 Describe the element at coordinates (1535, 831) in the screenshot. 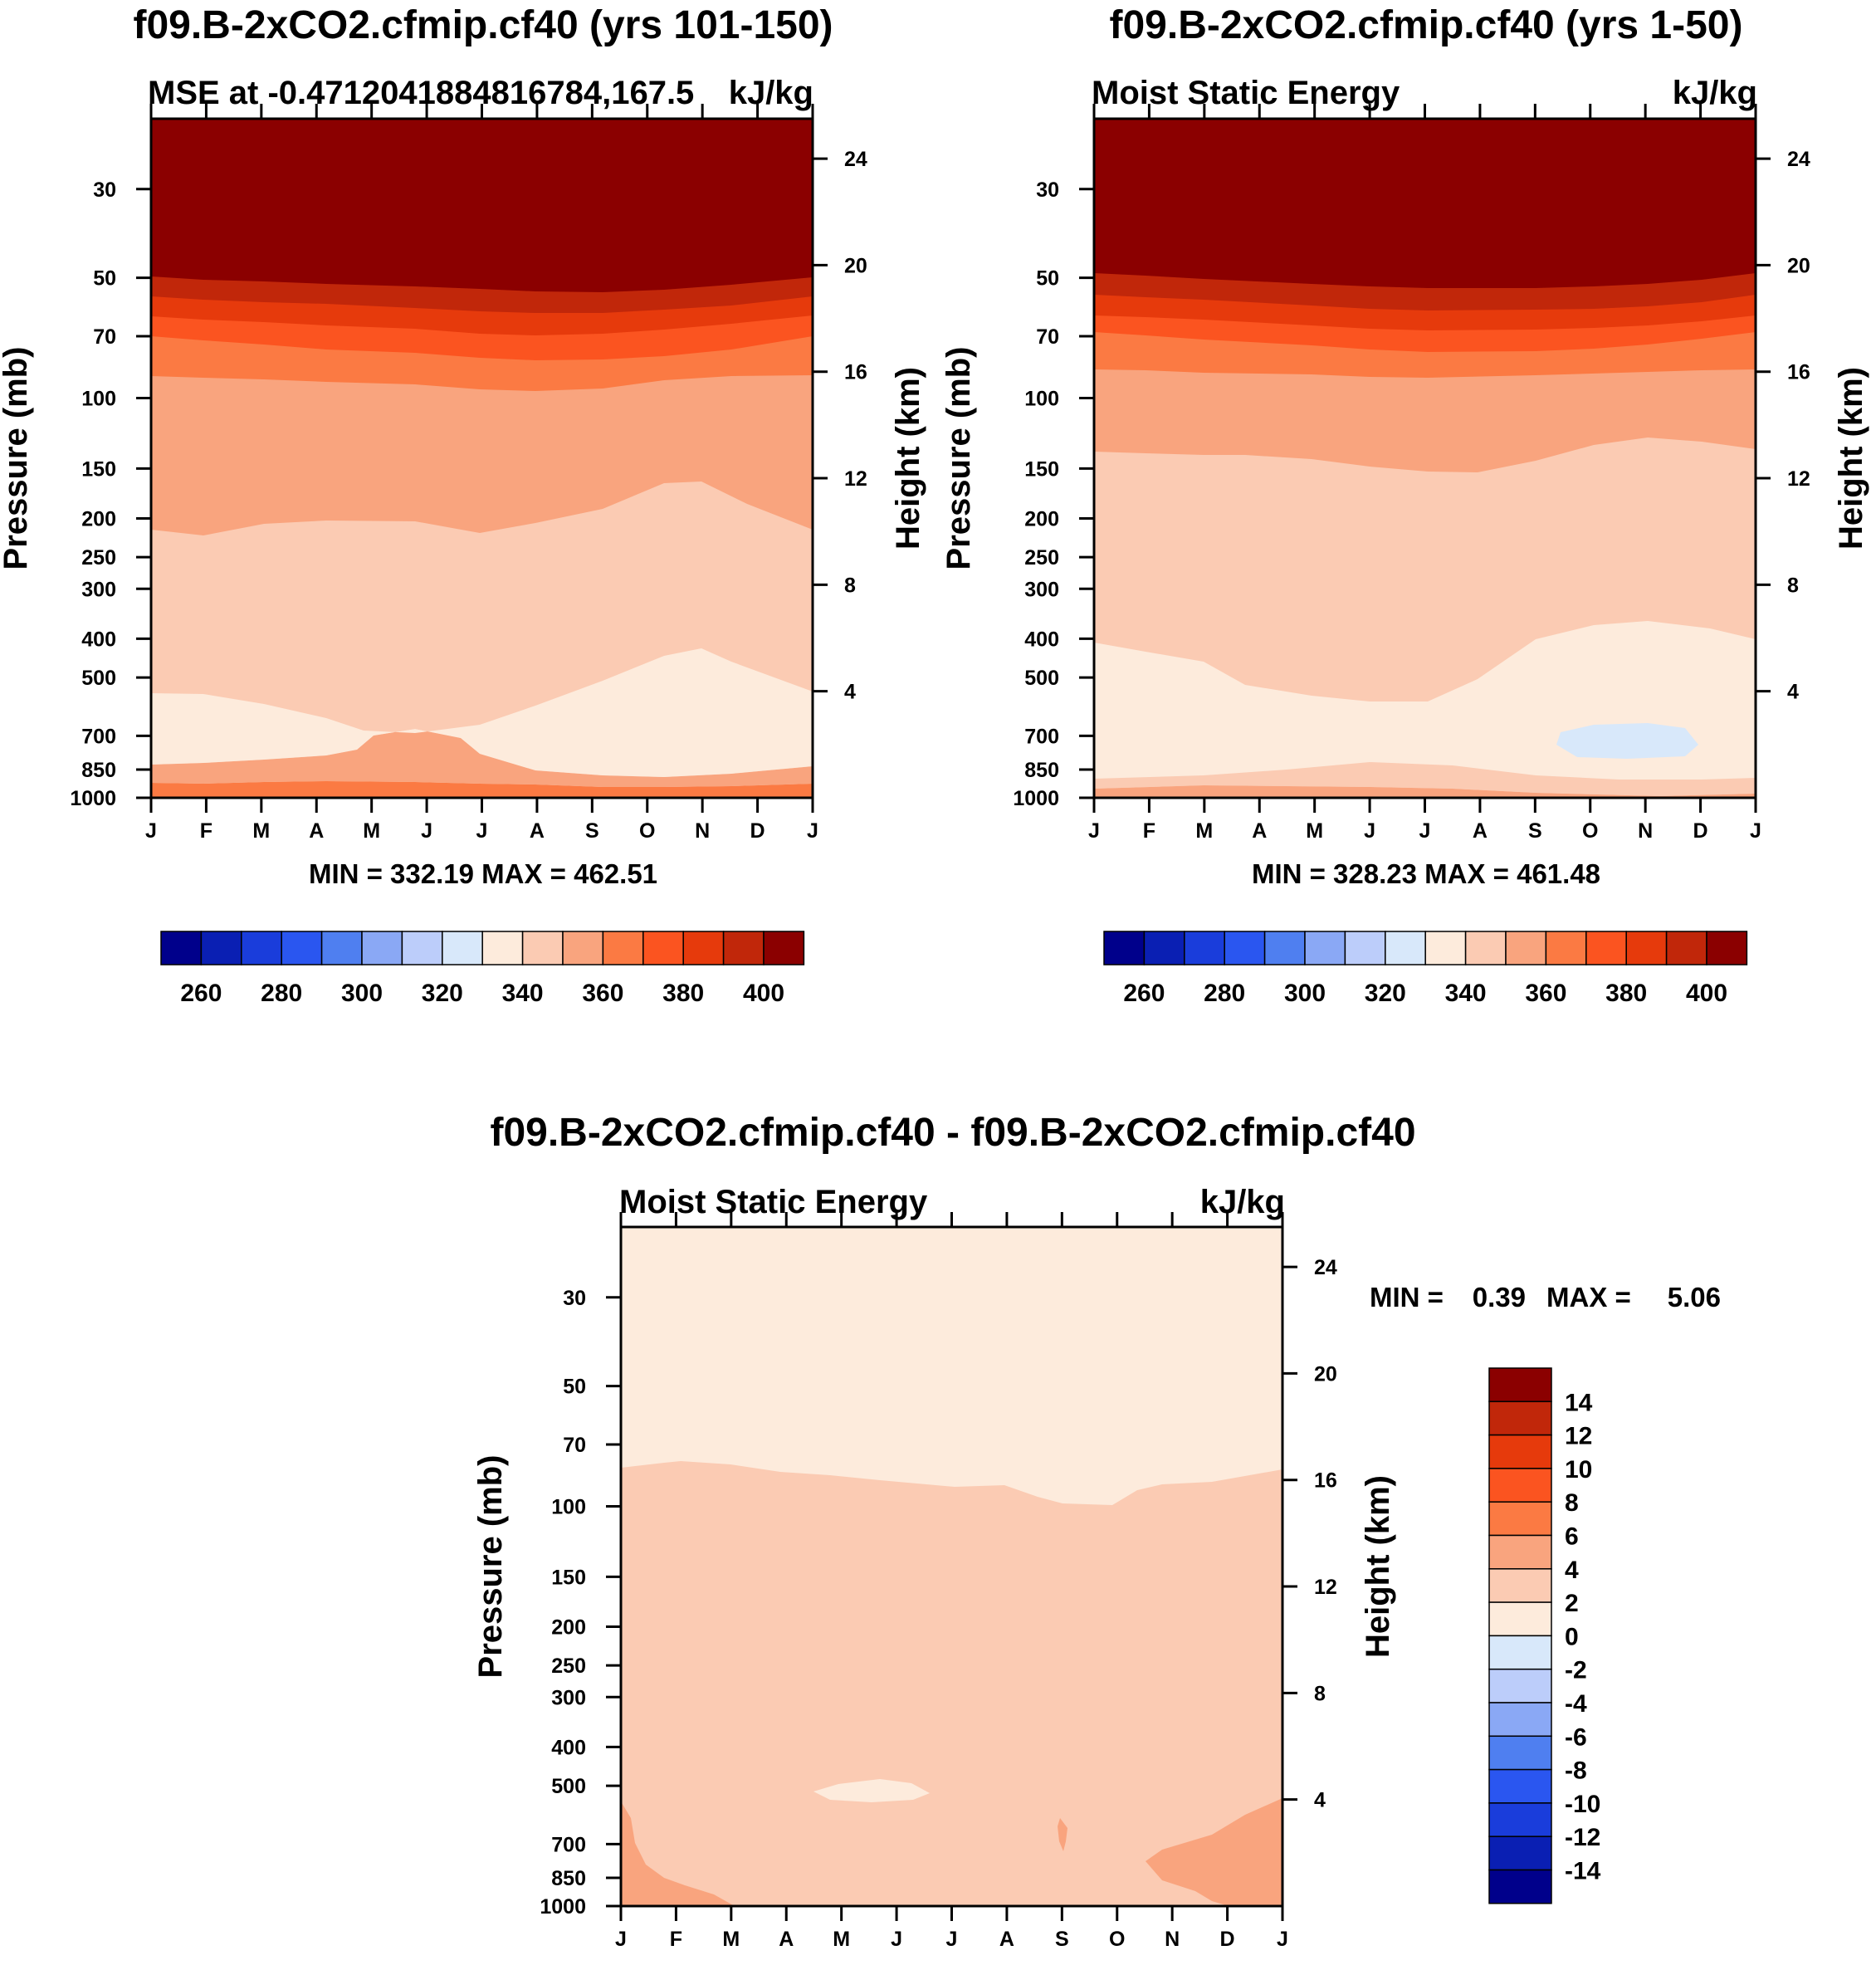

I see `x-tick-label: S` at that location.